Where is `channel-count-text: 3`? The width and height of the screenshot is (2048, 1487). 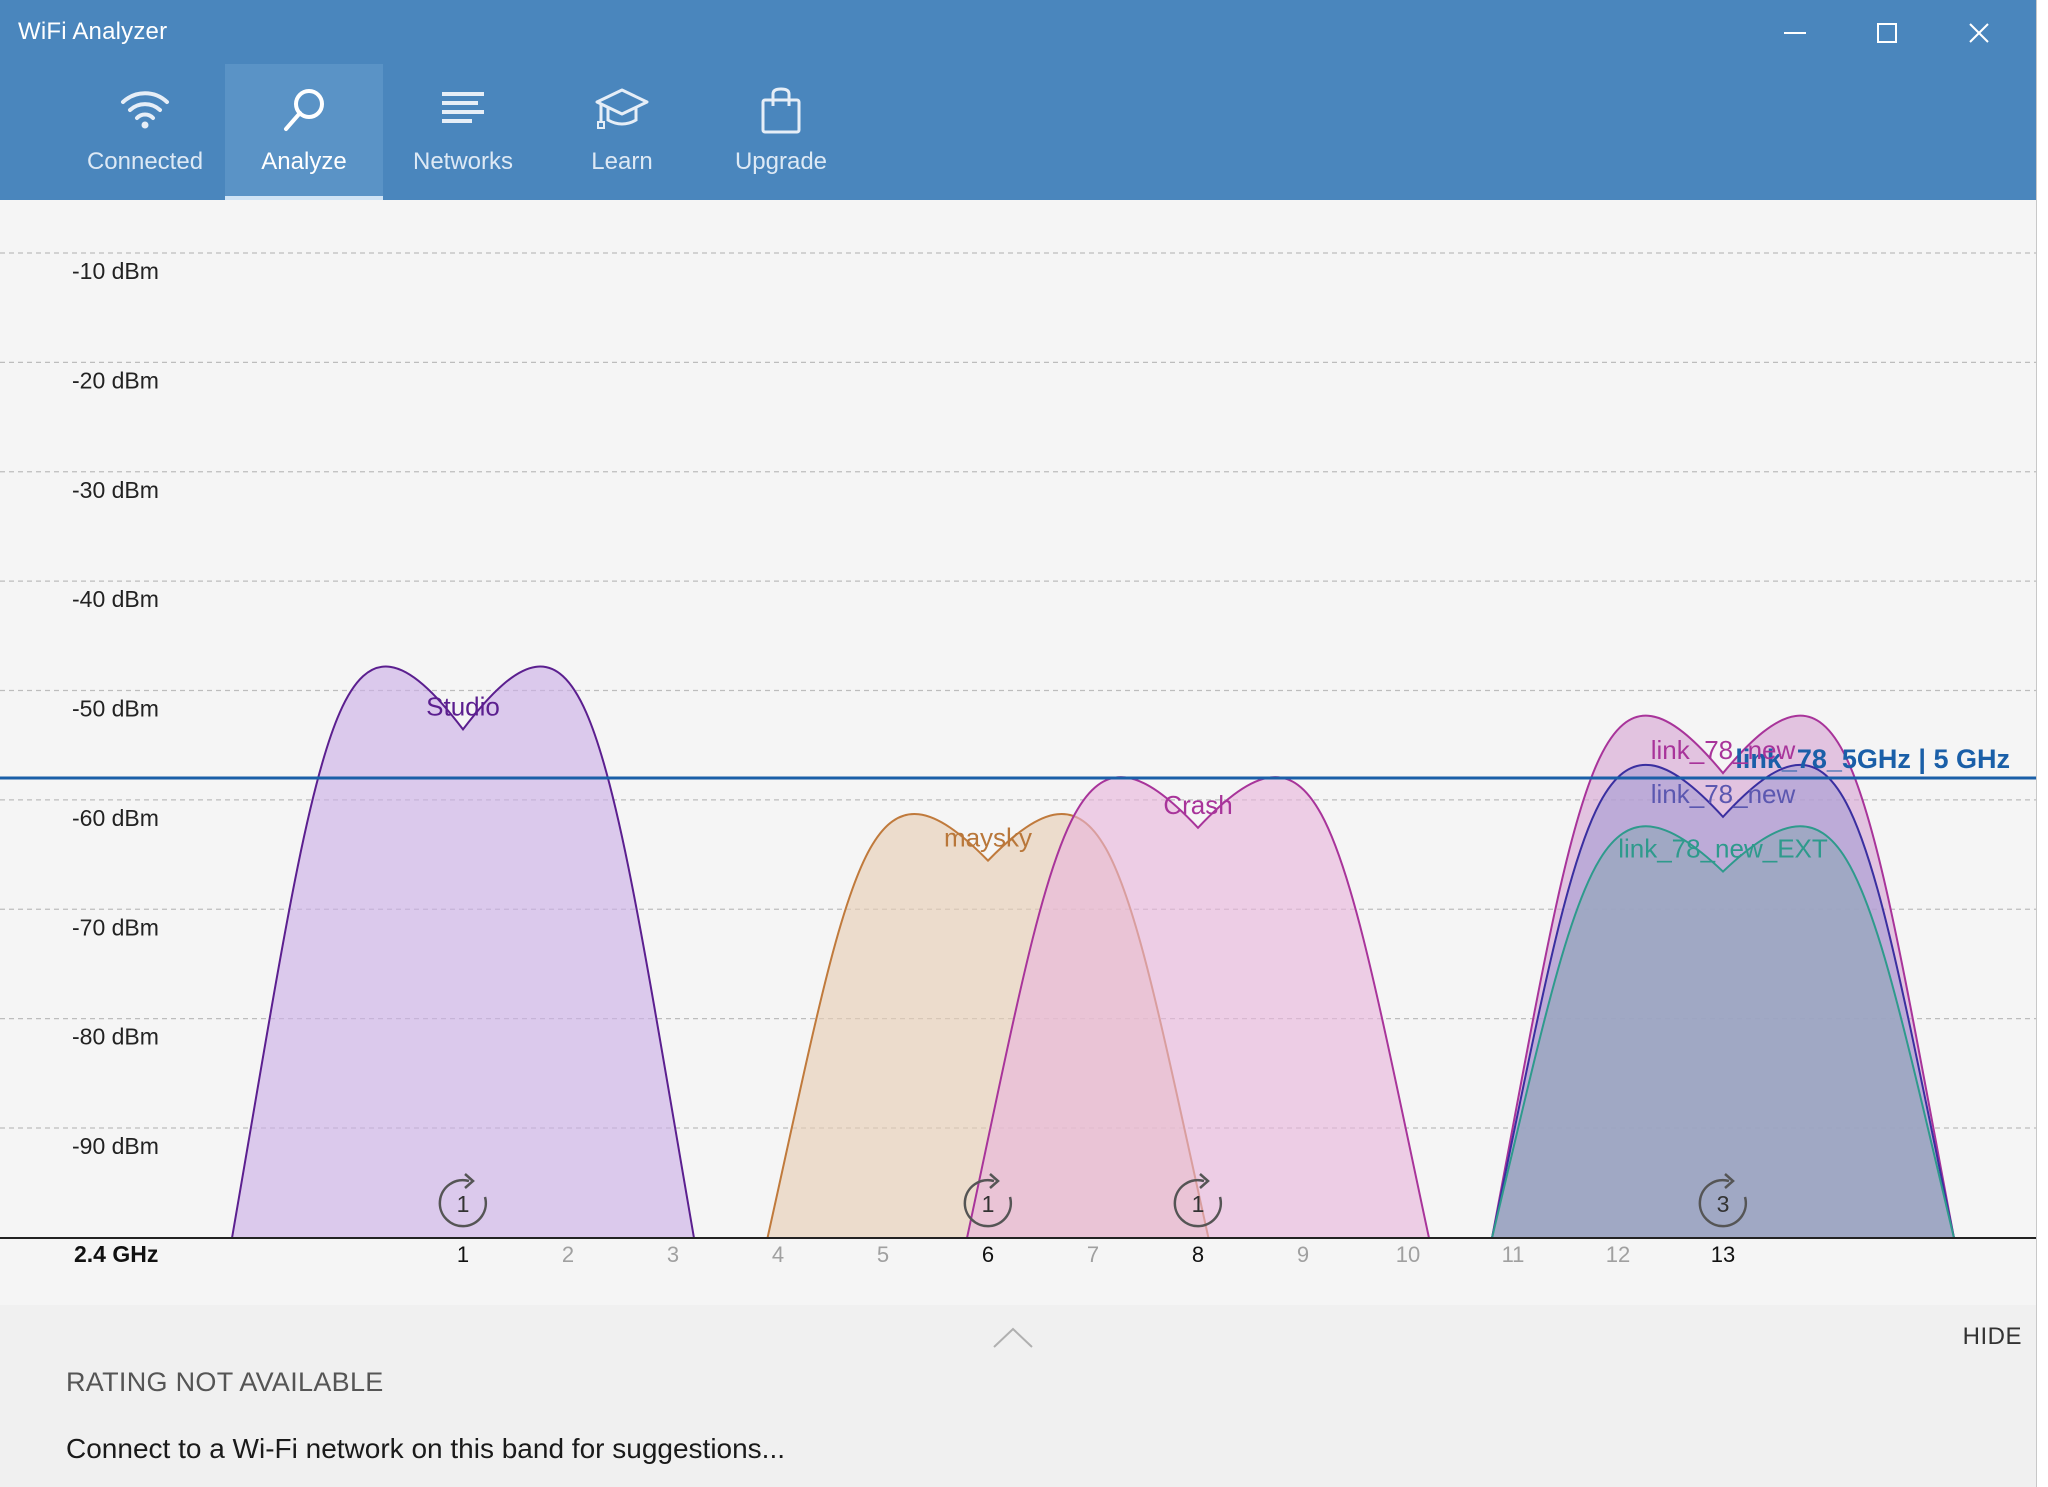
channel-count-text: 3 is located at coordinates (1723, 1204).